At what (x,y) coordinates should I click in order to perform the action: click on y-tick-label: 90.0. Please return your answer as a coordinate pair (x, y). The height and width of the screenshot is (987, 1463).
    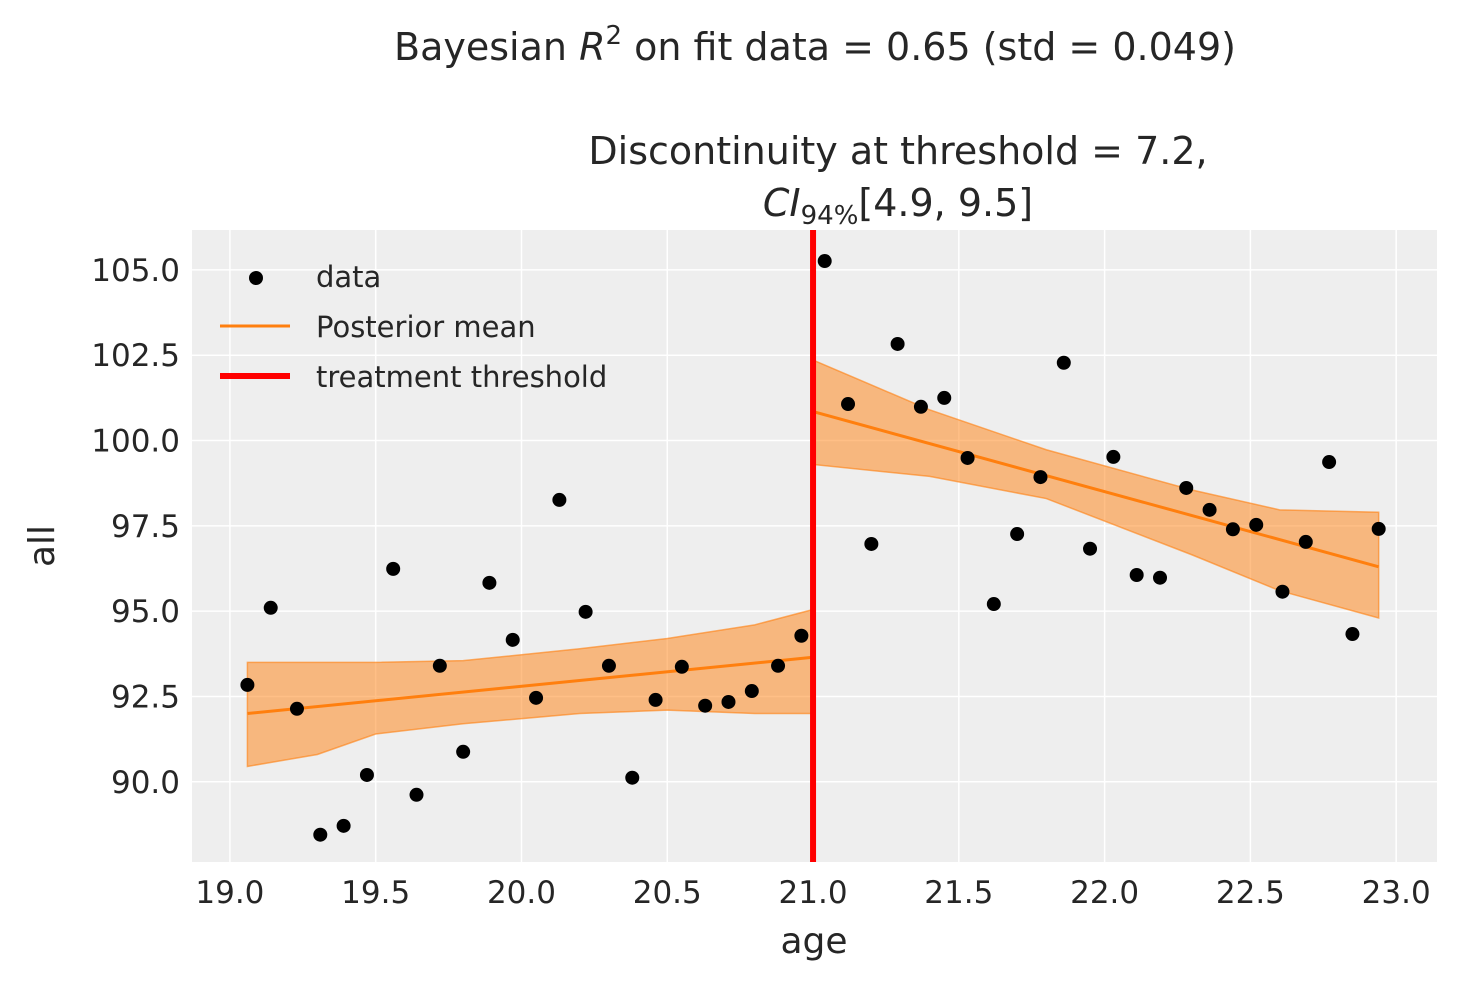
    Looking at the image, I should click on (145, 783).